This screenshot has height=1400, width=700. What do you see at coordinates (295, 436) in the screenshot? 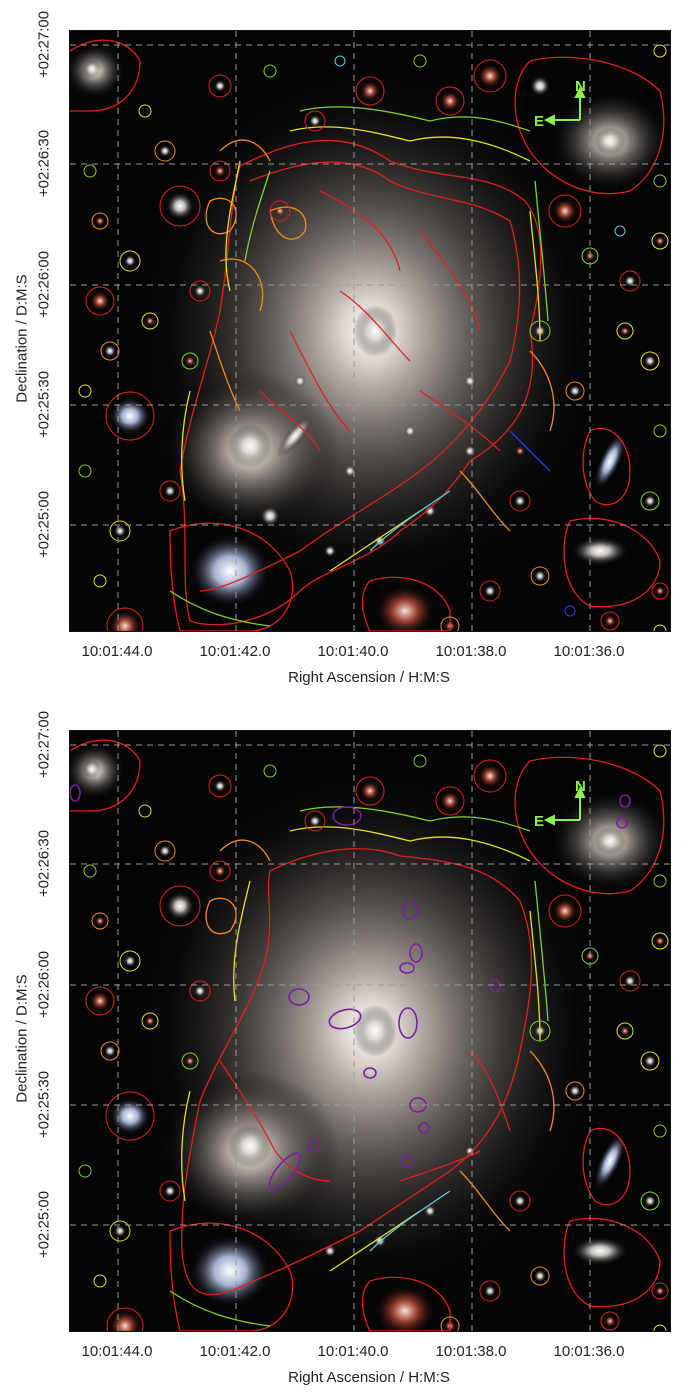
I see `edge-on-galaxy` at bounding box center [295, 436].